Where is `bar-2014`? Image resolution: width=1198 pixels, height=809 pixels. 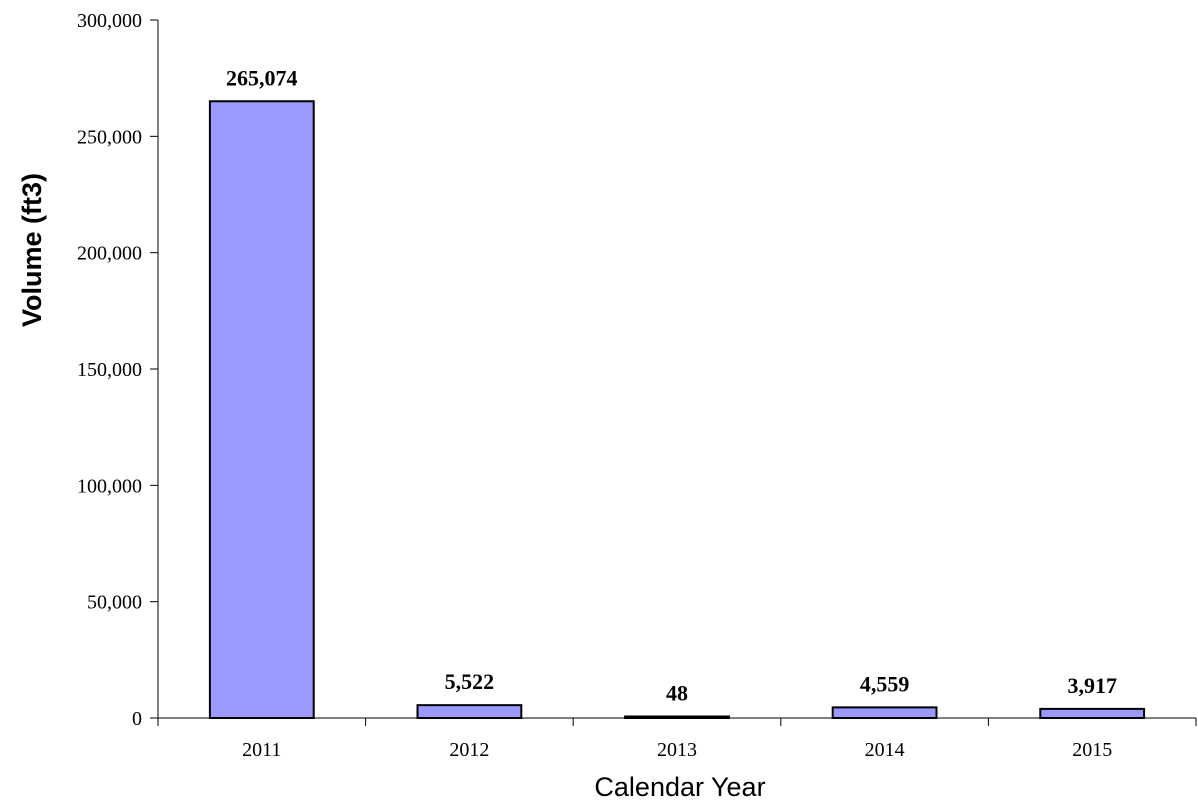 bar-2014 is located at coordinates (884, 712).